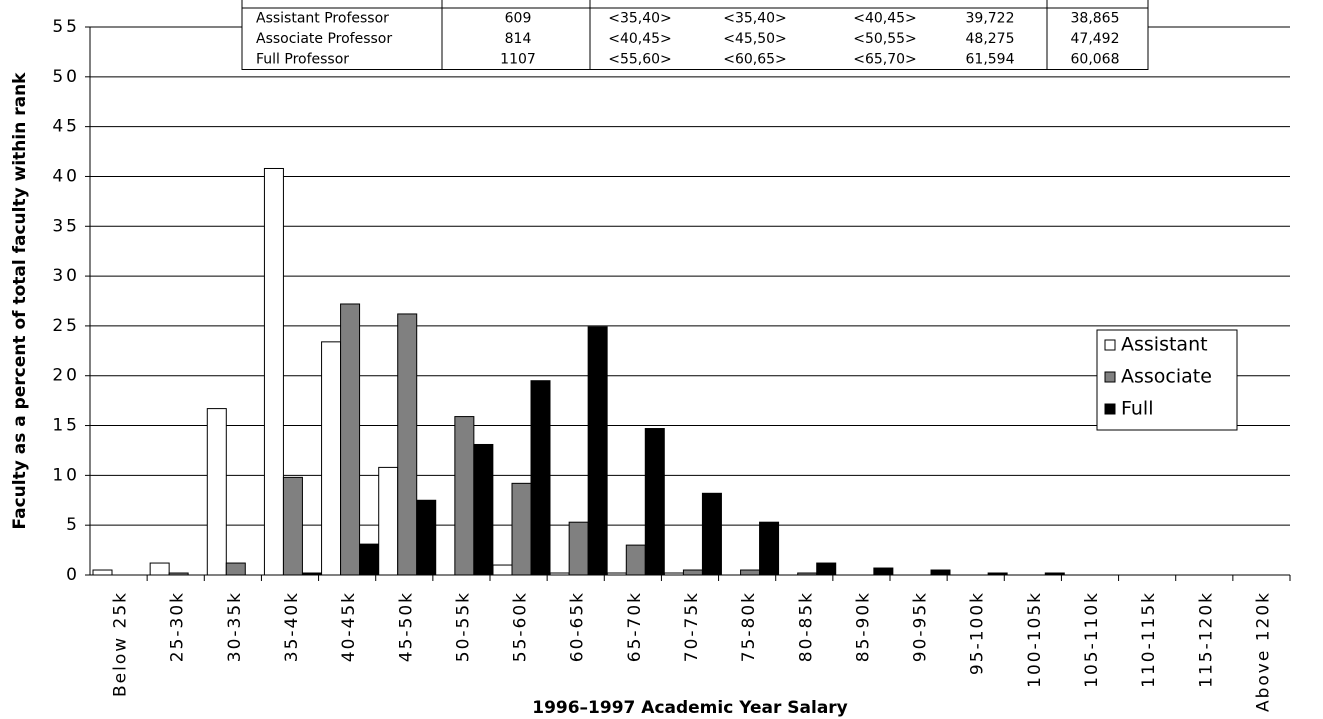 The height and width of the screenshot is (719, 1323). I want to click on table-cell: Full Professor, so click(302, 59).